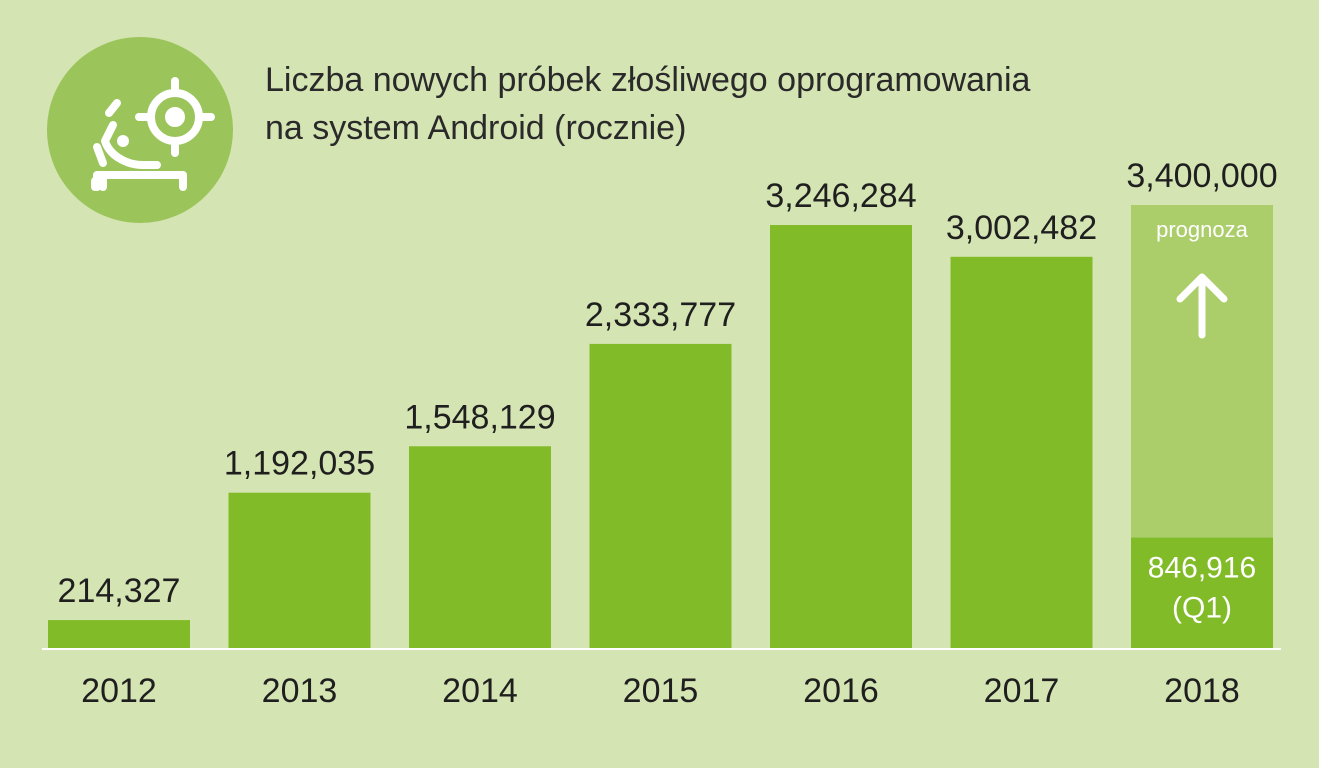  Describe the element at coordinates (140, 130) in the screenshot. I see `android-target-icon` at that location.